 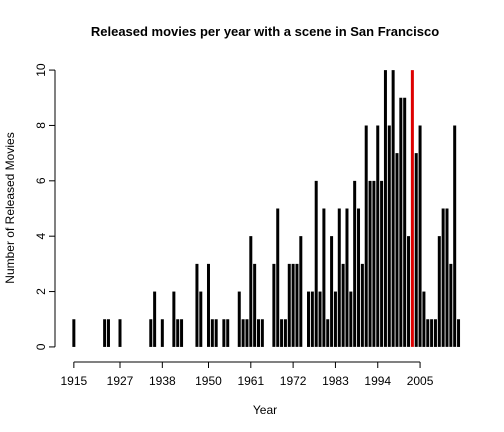 What do you see at coordinates (41, 70) in the screenshot?
I see `y-tick-label: 10` at bounding box center [41, 70].